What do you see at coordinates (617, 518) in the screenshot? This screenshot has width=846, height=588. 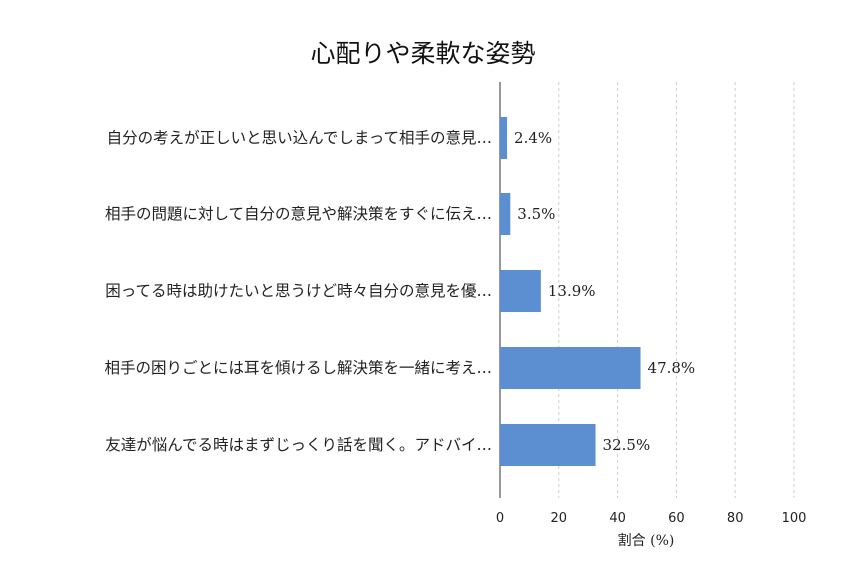 I see `x-tick-label: 40` at bounding box center [617, 518].